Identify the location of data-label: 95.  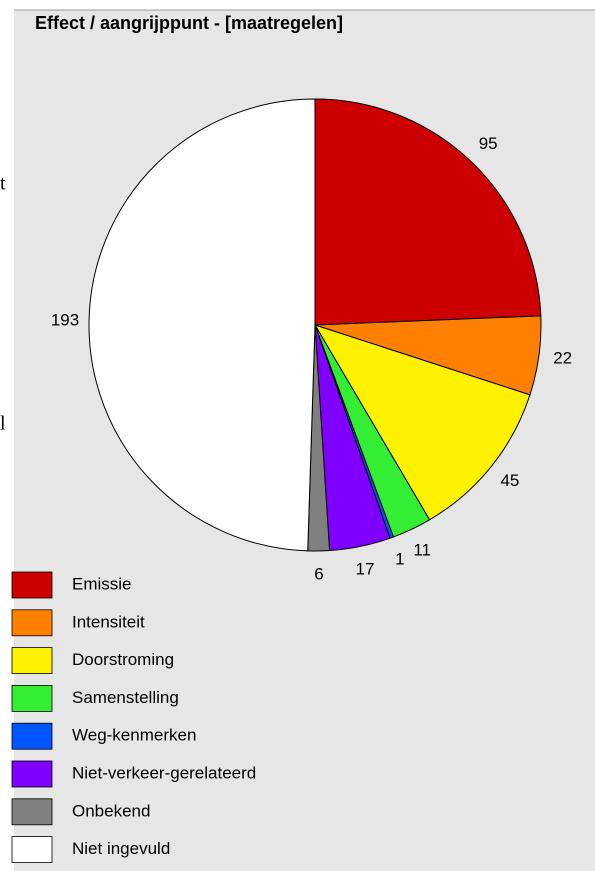
(488, 143).